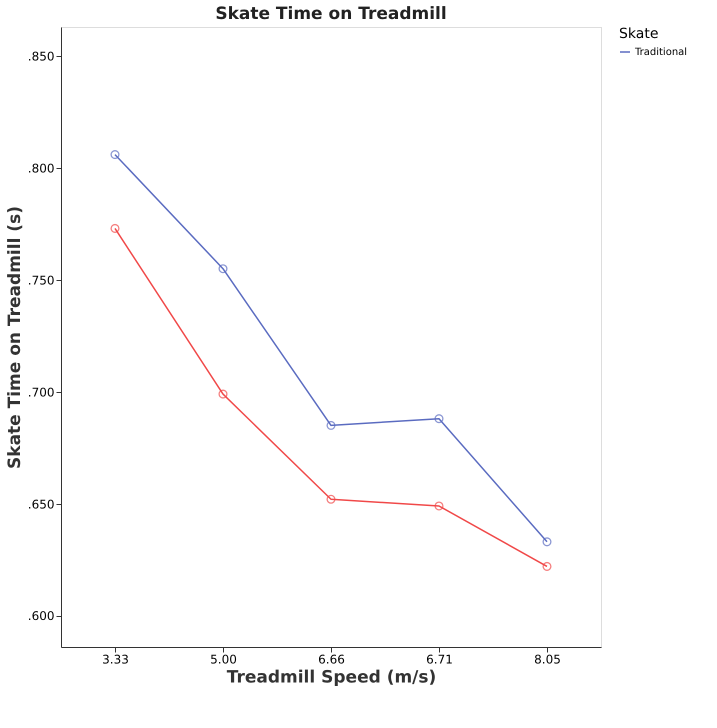 This screenshot has width=717, height=728. Describe the element at coordinates (14, 337) in the screenshot. I see `y-axis-title: Skate Time on Treadmill (s)` at that location.